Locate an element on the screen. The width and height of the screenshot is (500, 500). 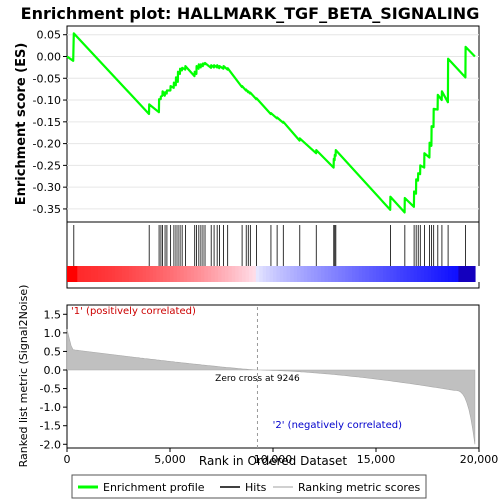
metric-tick-label: 1.5 is located at coordinates (53, 314).